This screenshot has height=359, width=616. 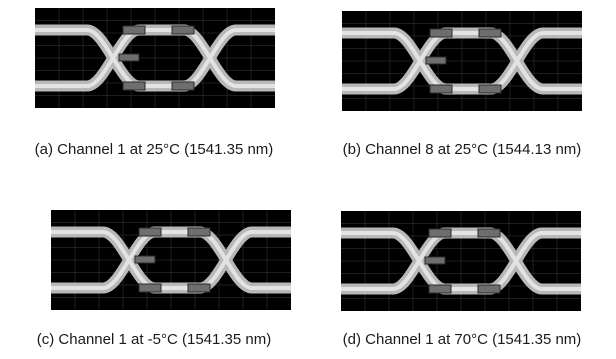 What do you see at coordinates (154, 149) in the screenshot?
I see `caption-panel-a: (a) Channel 1 at 25°C (1541.35 nm)` at bounding box center [154, 149].